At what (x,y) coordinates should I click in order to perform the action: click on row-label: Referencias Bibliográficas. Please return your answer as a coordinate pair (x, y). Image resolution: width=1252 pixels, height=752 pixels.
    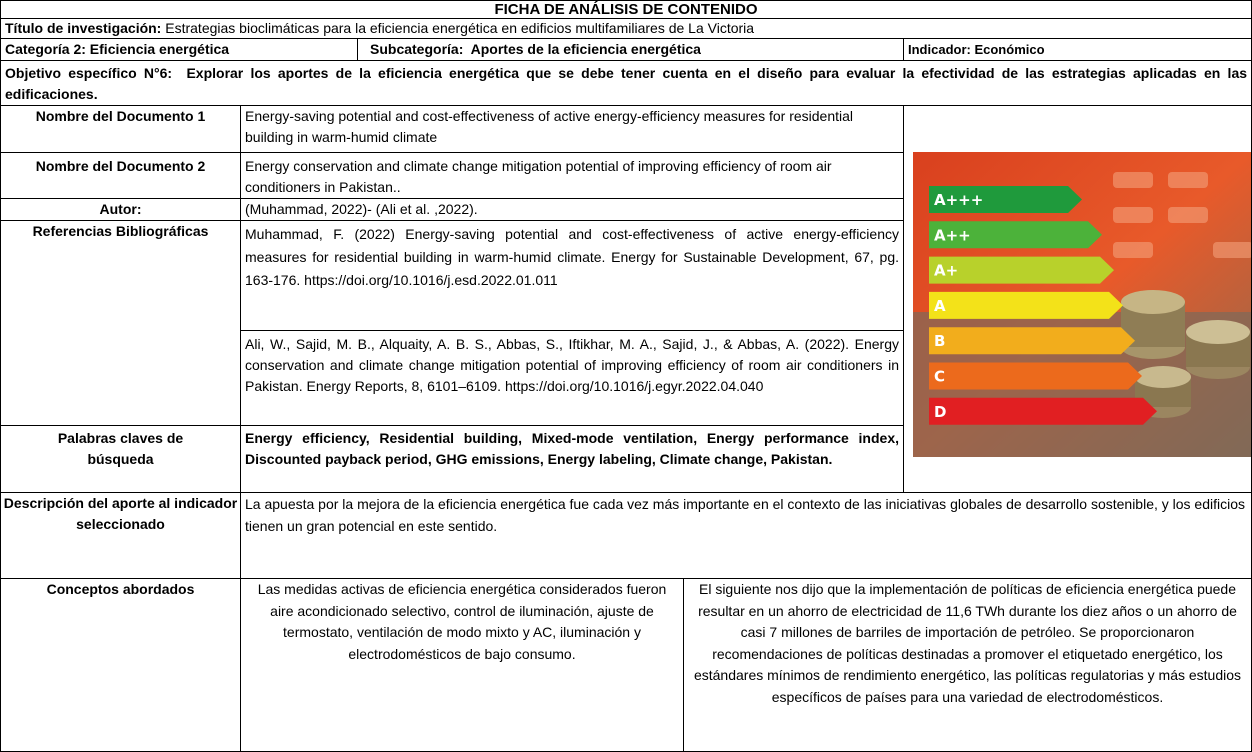
    Looking at the image, I should click on (120, 323).